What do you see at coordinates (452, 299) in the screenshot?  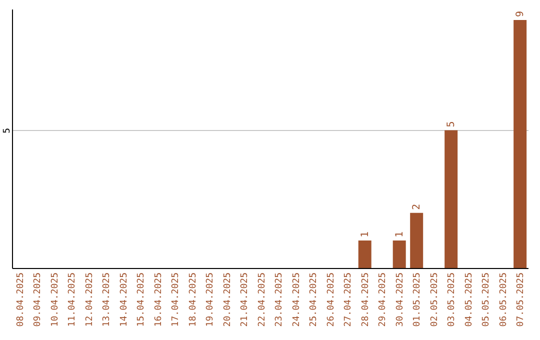 I see `x-tick-label: 03.05.2025` at bounding box center [452, 299].